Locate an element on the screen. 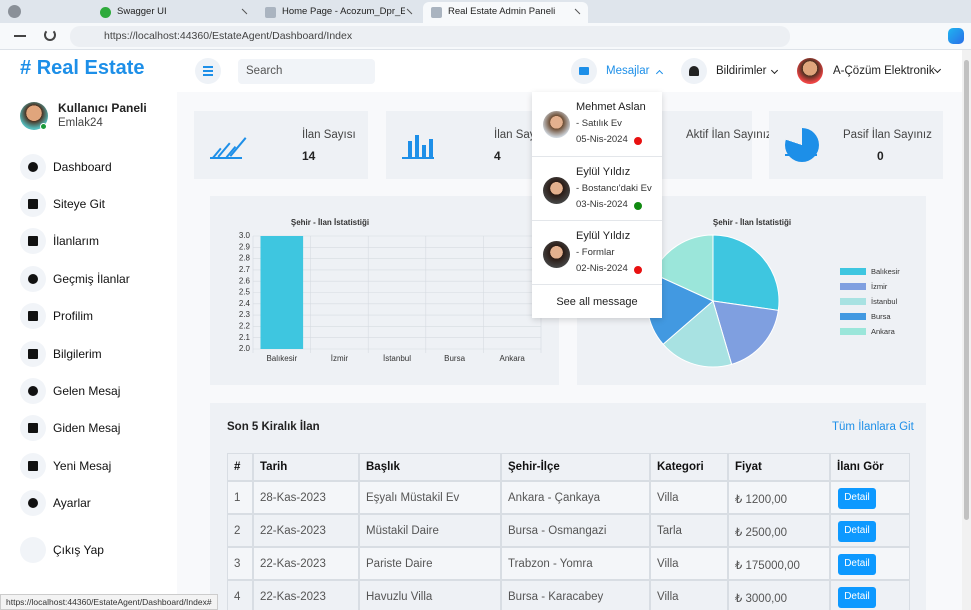  table-cell: ₺ 1200,00 is located at coordinates (779, 497).